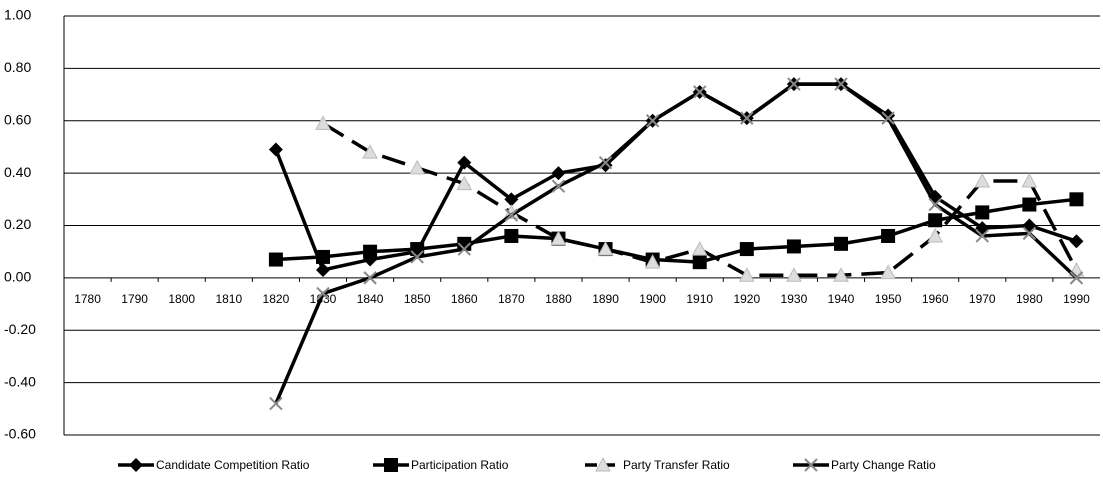 Image resolution: width=1103 pixels, height=480 pixels. Describe the element at coordinates (17, 224) in the screenshot. I see `y-tick-label: 0.20` at that location.